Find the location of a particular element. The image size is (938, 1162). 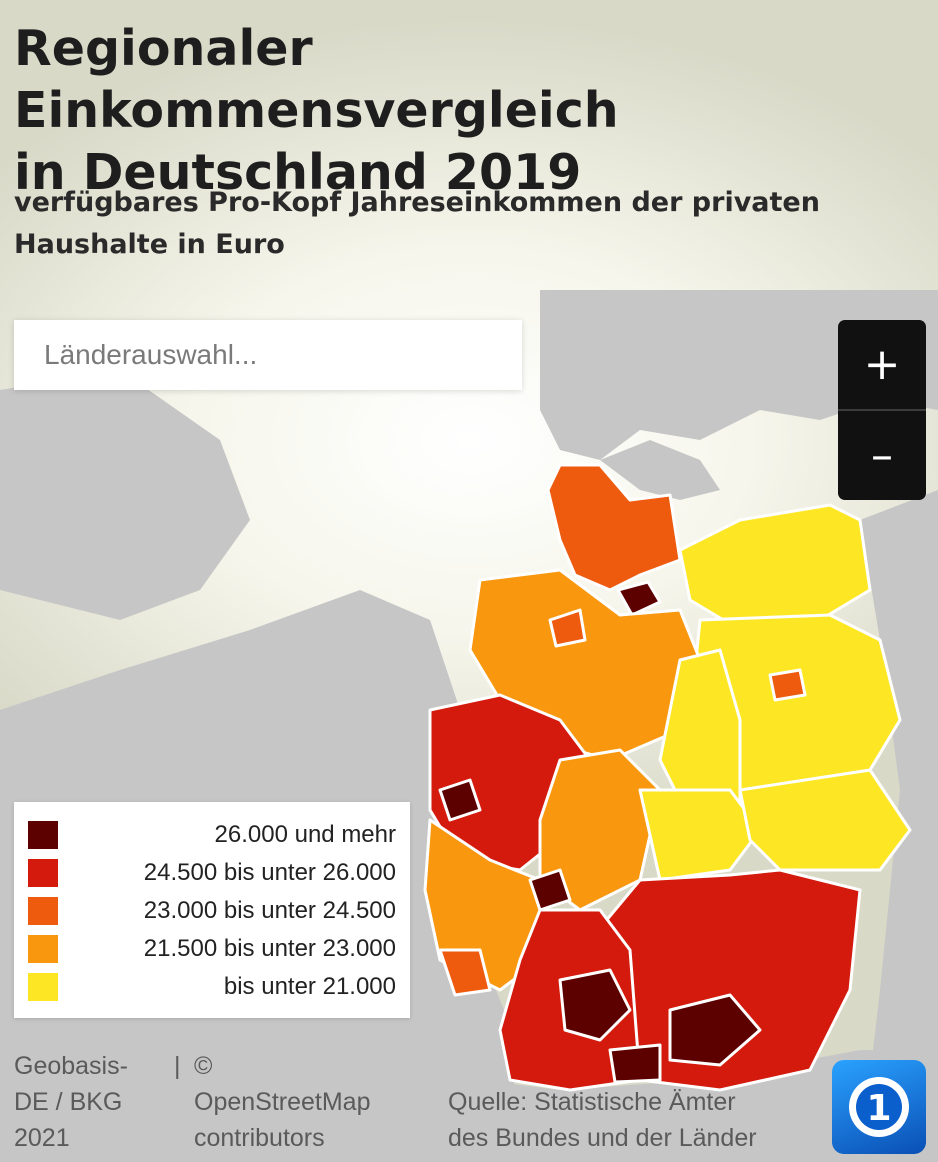

region-stuttgart is located at coordinates (595, 1005).